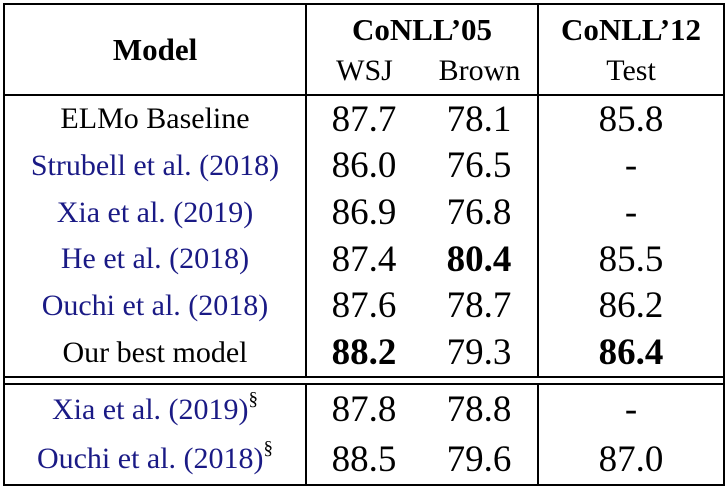  I want to click on header-conll12-label: CoNLL’12, so click(631, 30).